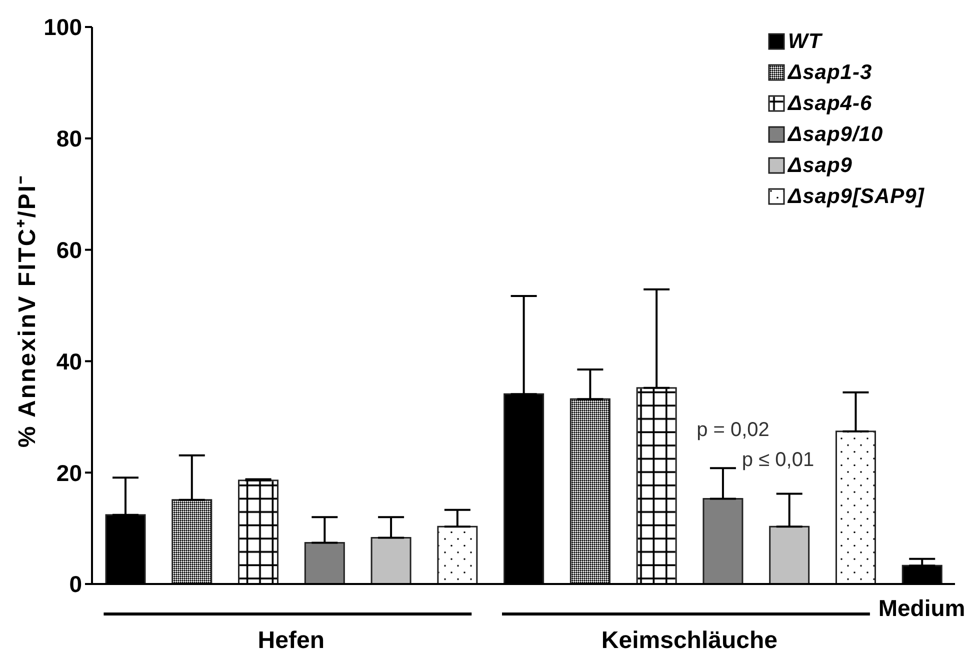 The width and height of the screenshot is (969, 653). What do you see at coordinates (820, 166) in the screenshot?
I see `legend-label: Δsap9` at bounding box center [820, 166].